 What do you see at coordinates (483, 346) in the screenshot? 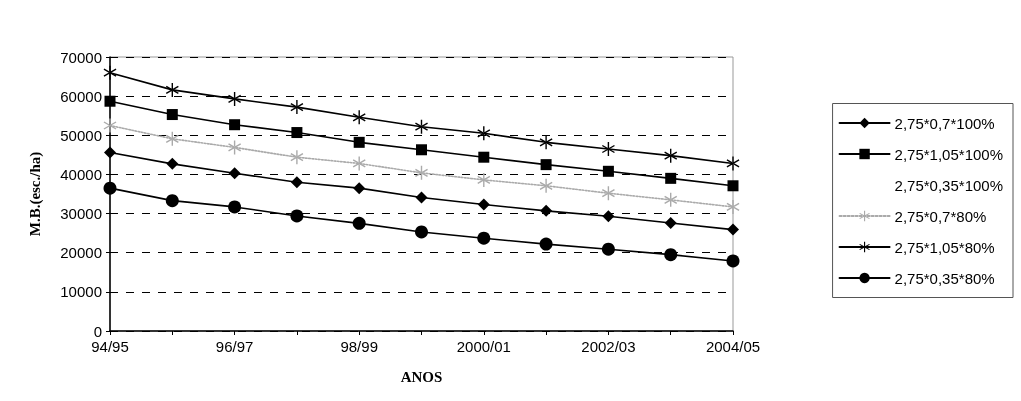
I see `x-tick-label: 2000/01` at bounding box center [483, 346].